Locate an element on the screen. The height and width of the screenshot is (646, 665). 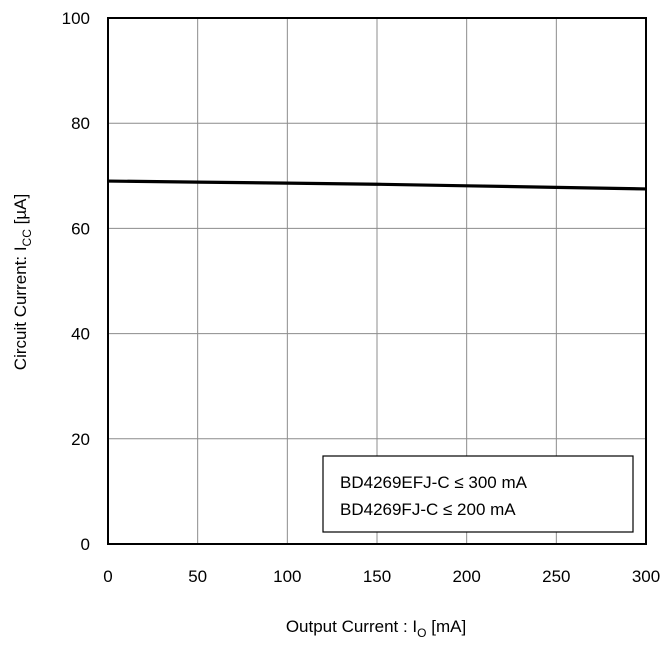
legend: BD4269EFJ-C ≤ 300 mA BD4269FJ-C ≤ 200 mA is located at coordinates (478, 494).